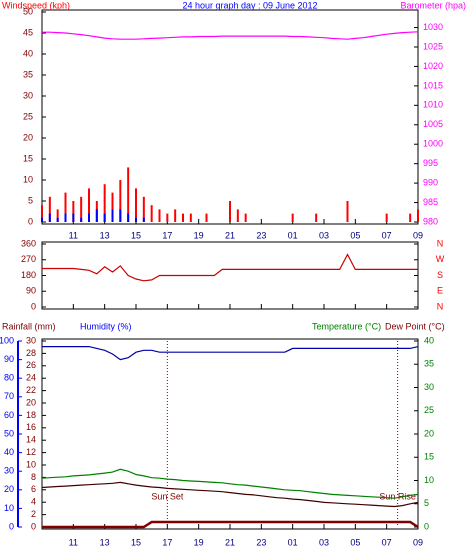 This screenshot has width=468, height=555. I want to click on y-tick-label: 25, so click(28, 116).